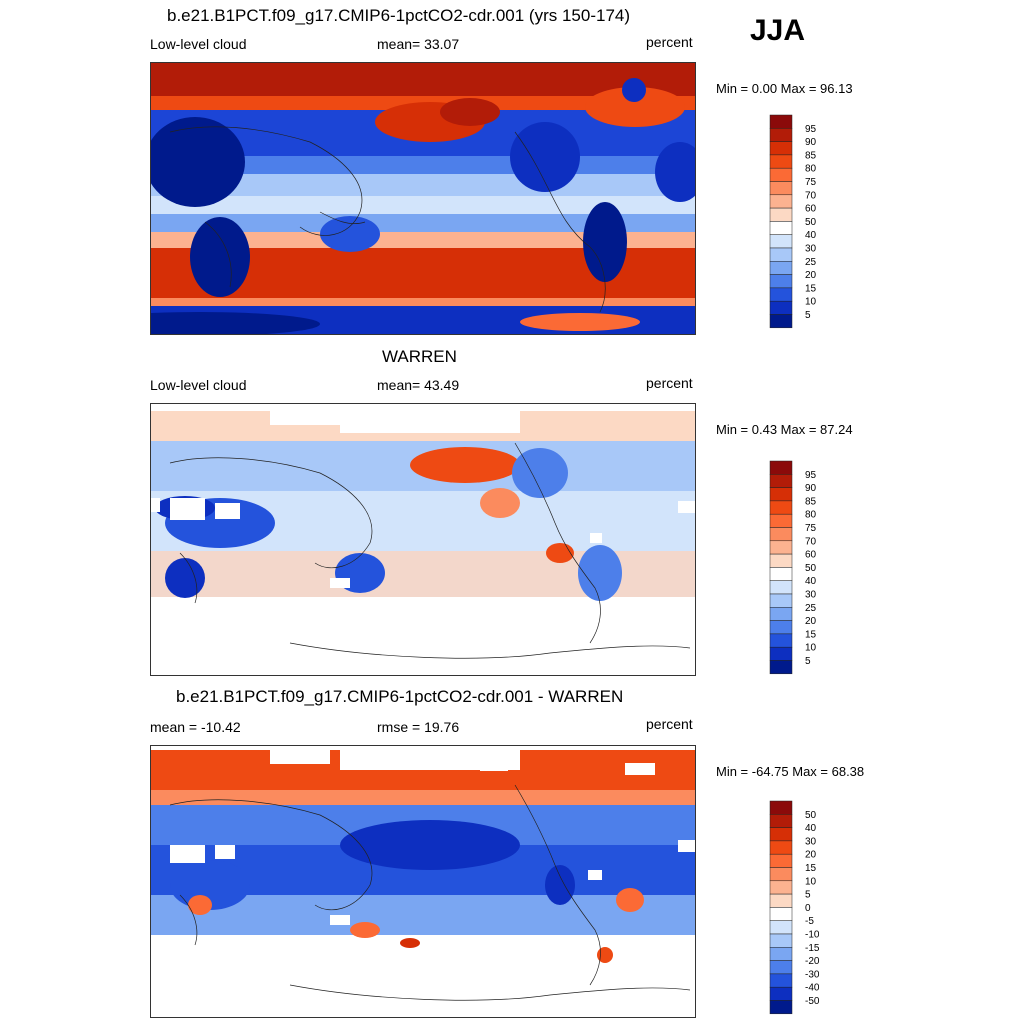 The image size is (1024, 1024). What do you see at coordinates (790, 771) in the screenshot?
I see `panel-3-minmax: Min = -64.75 Max = 68.38` at bounding box center [790, 771].